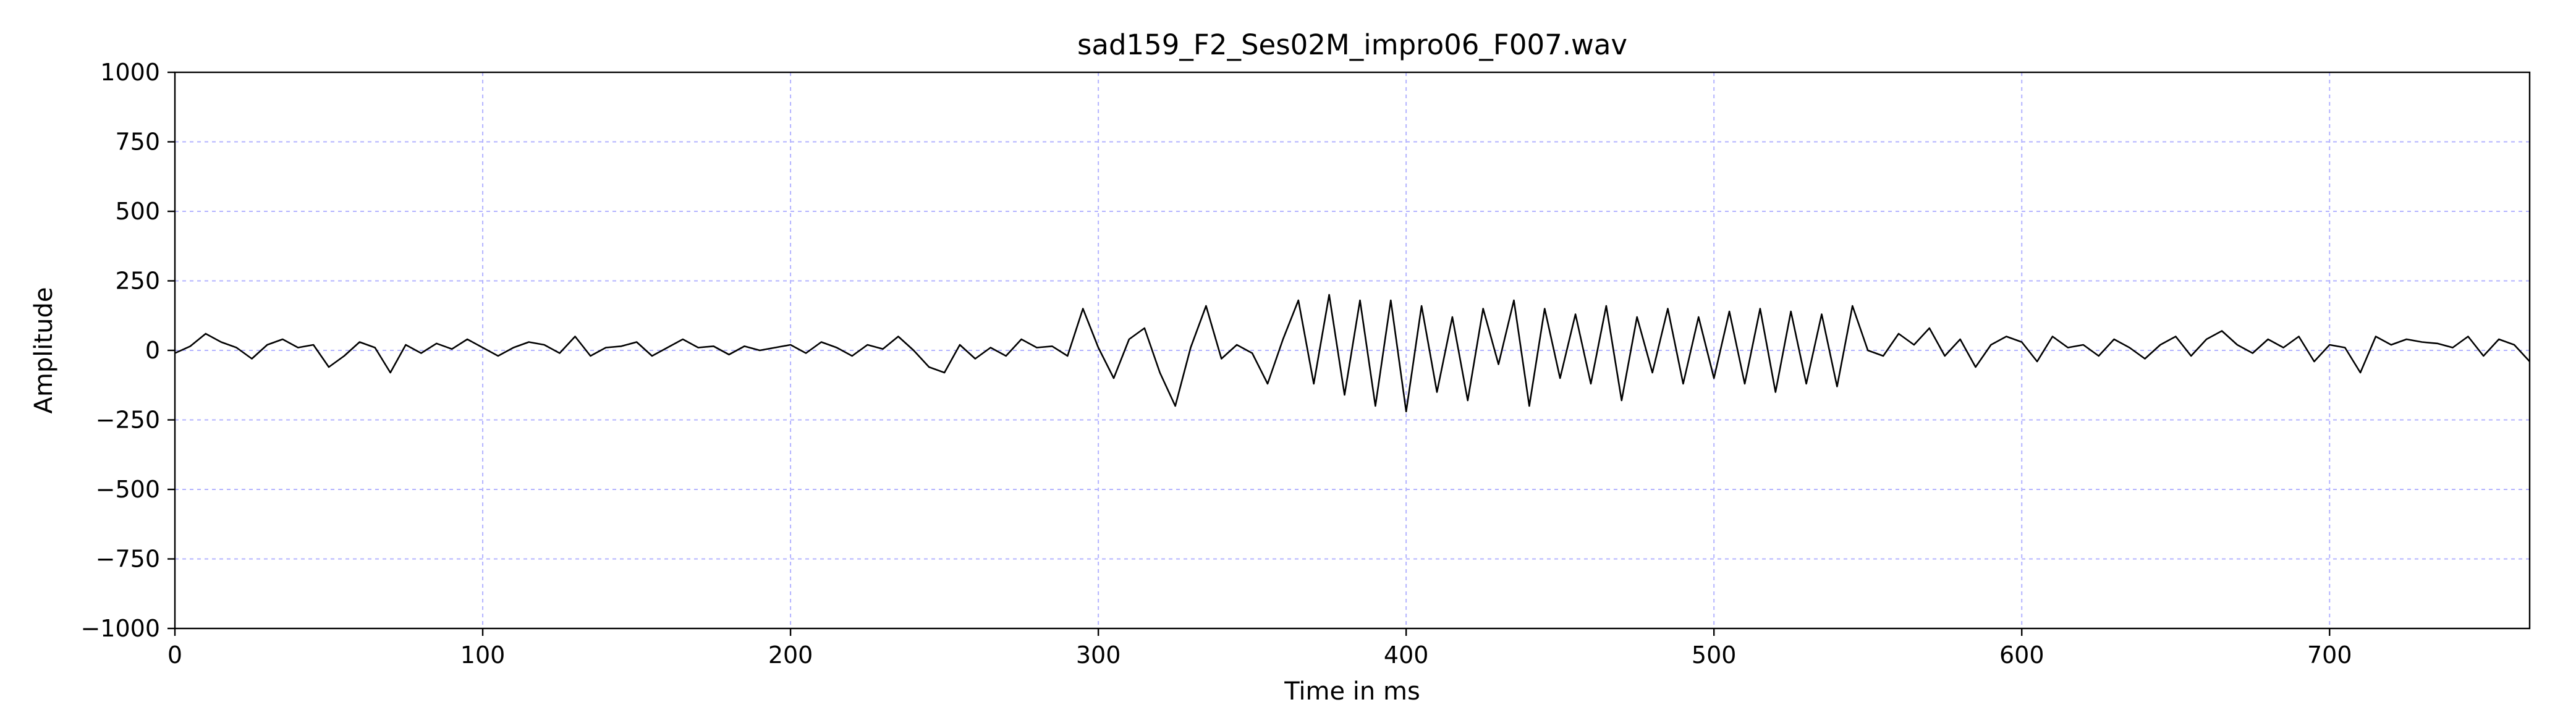 This screenshot has height=723, width=2576. Describe the element at coordinates (128, 420) in the screenshot. I see `y-tick-label: −250` at that location.